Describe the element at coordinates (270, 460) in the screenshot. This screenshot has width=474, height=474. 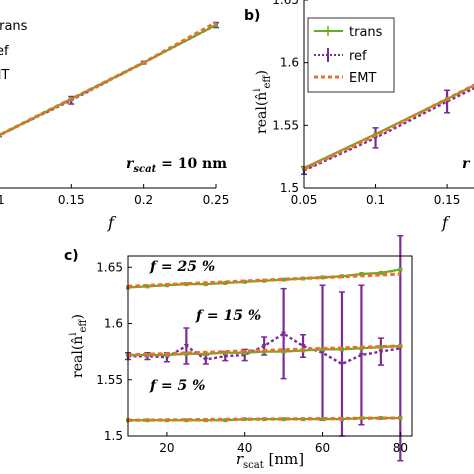
I see `panel-c-xlabel: rscat [nm]` at that location.